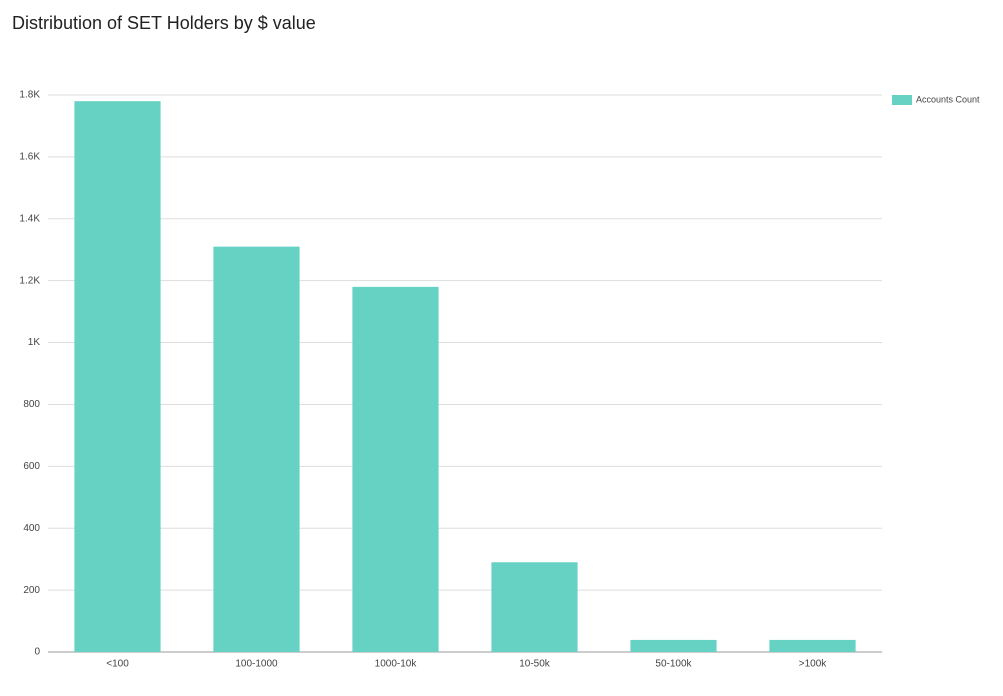  What do you see at coordinates (34, 342) in the screenshot?
I see `y-tick-label: 1K` at bounding box center [34, 342].